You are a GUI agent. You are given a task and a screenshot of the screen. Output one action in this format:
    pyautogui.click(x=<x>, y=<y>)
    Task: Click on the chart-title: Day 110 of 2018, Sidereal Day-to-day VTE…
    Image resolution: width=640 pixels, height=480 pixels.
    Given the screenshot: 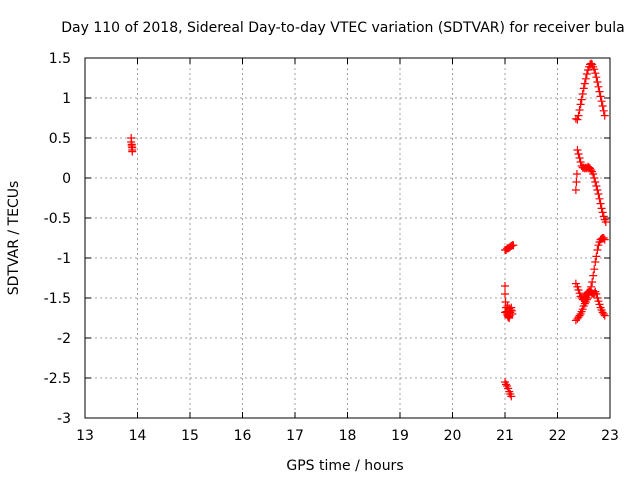 What is the action you would take?
    pyautogui.click(x=342, y=28)
    